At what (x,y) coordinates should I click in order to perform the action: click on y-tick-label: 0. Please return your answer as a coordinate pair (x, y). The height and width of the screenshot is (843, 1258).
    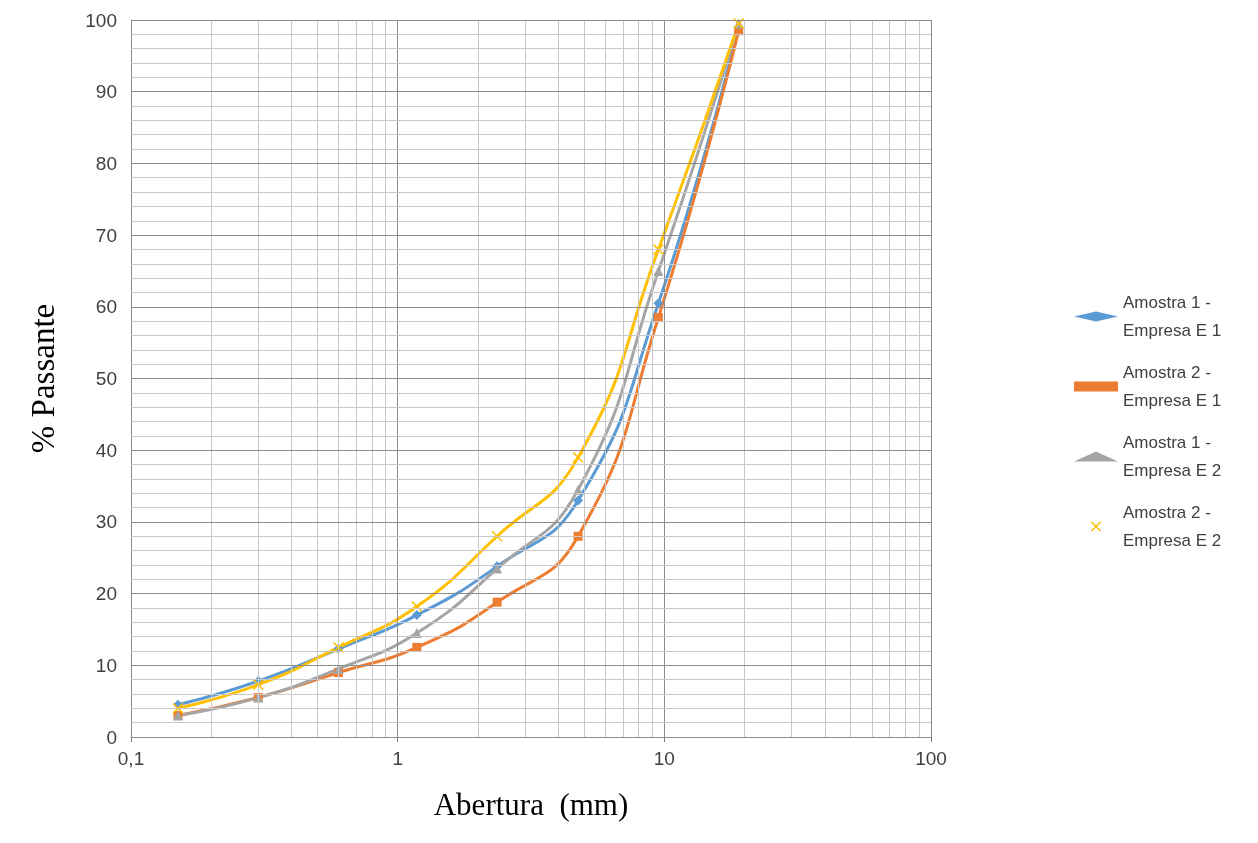
    Looking at the image, I should click on (111, 737).